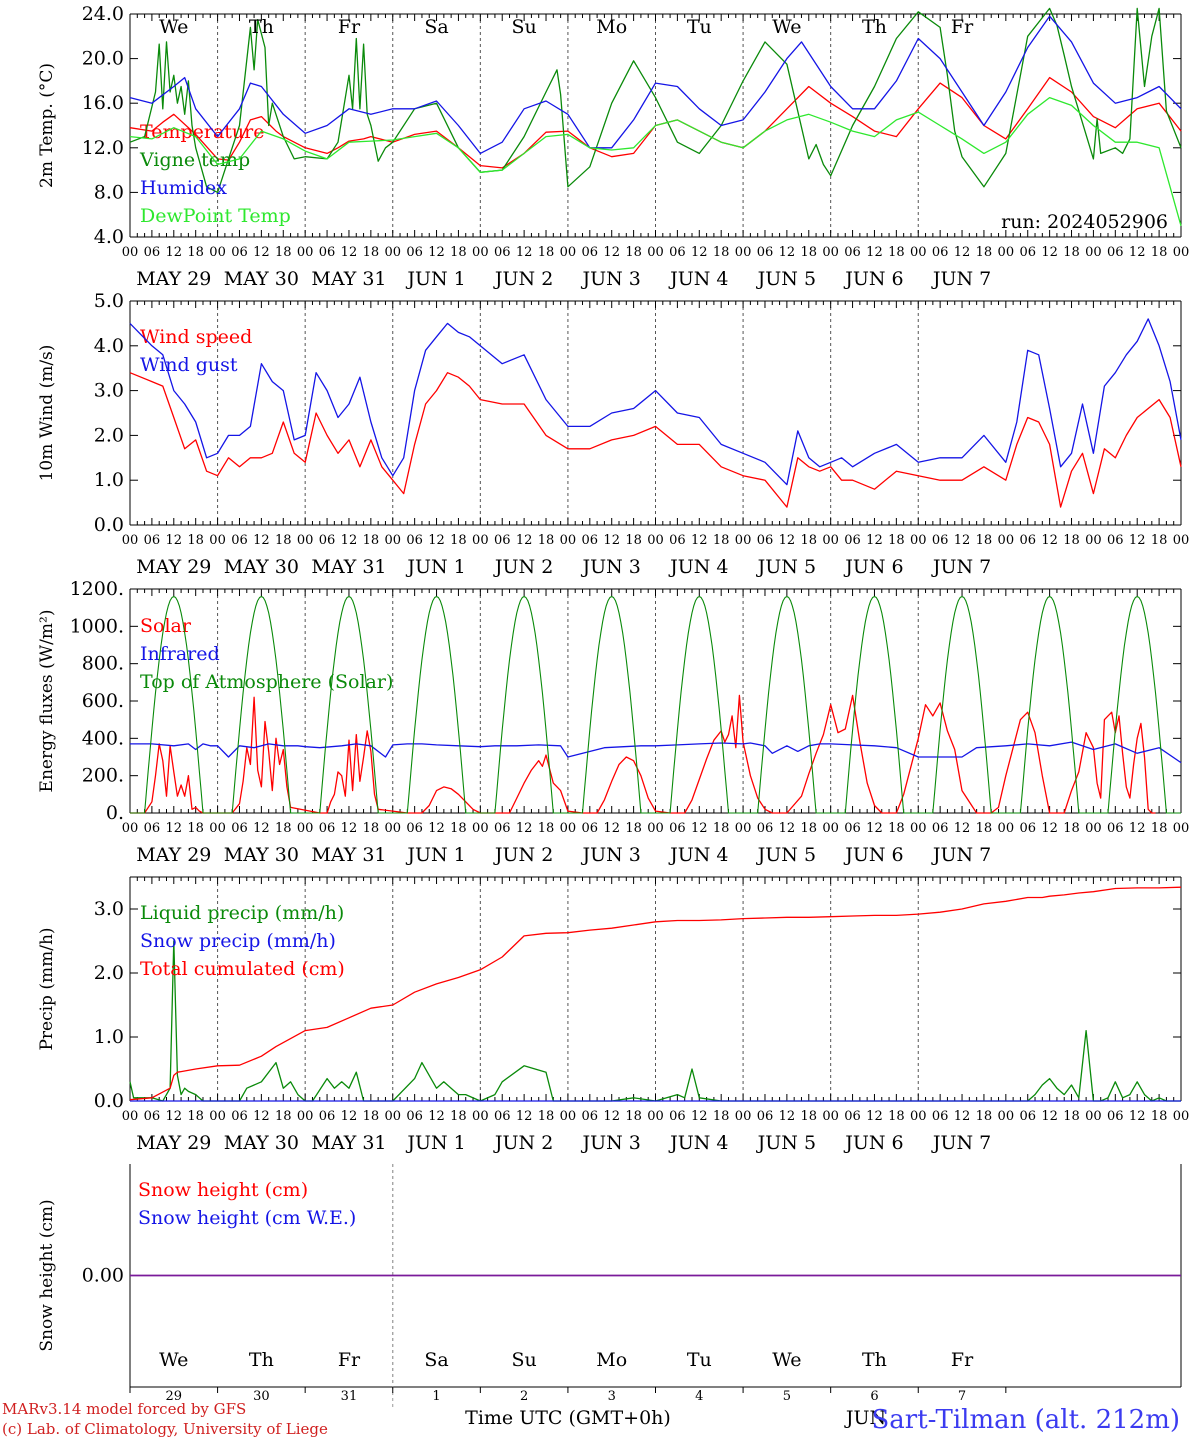 This screenshot has width=1194, height=1440. What do you see at coordinates (215, 216) in the screenshot?
I see `legend-entry: DewPoint Temp` at bounding box center [215, 216].